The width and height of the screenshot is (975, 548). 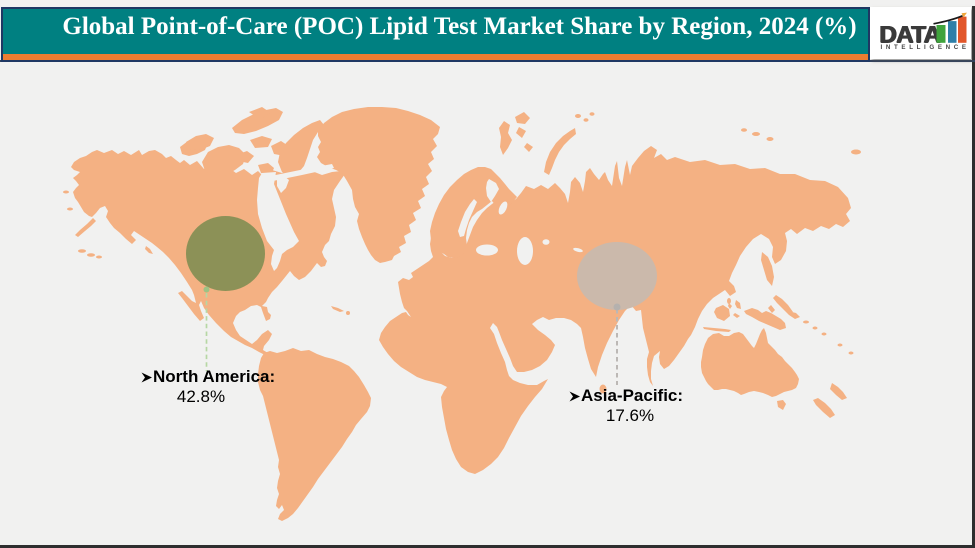 I want to click on svg-text: INTELLIGENCE, so click(x=925, y=47).